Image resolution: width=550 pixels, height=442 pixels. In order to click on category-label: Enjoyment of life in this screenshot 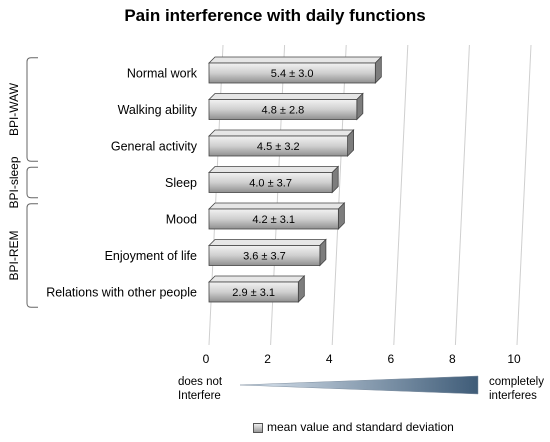, I will do `click(151, 256)`.